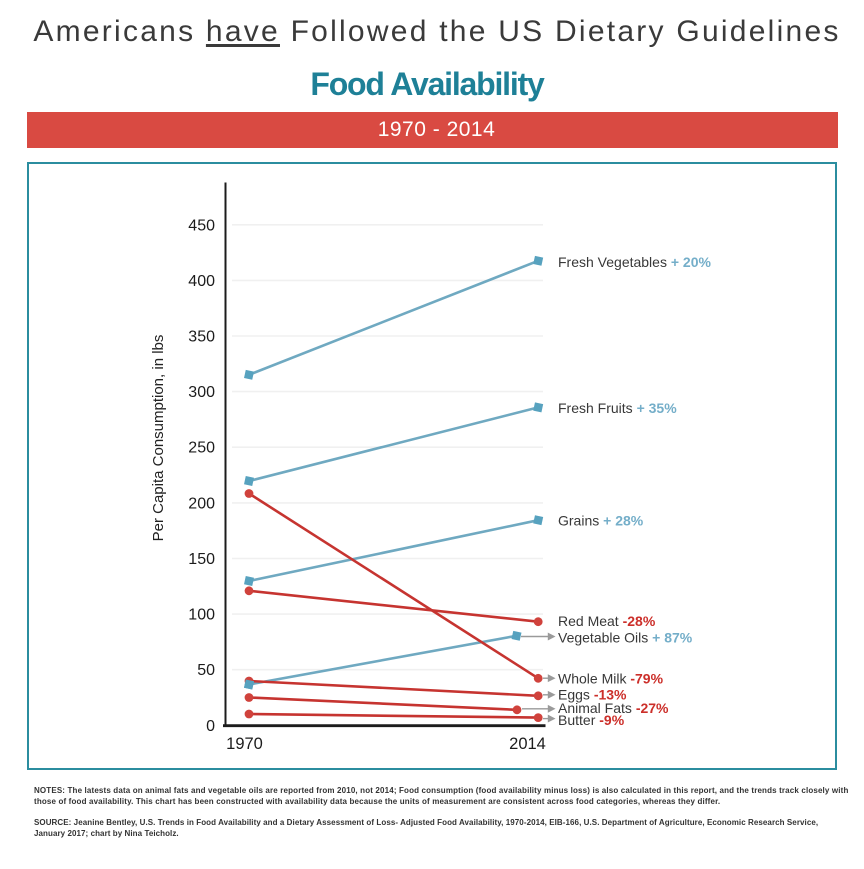 Image resolution: width=864 pixels, height=869 pixels. Describe the element at coordinates (591, 720) in the screenshot. I see `svg-text: Butter -9%` at that location.